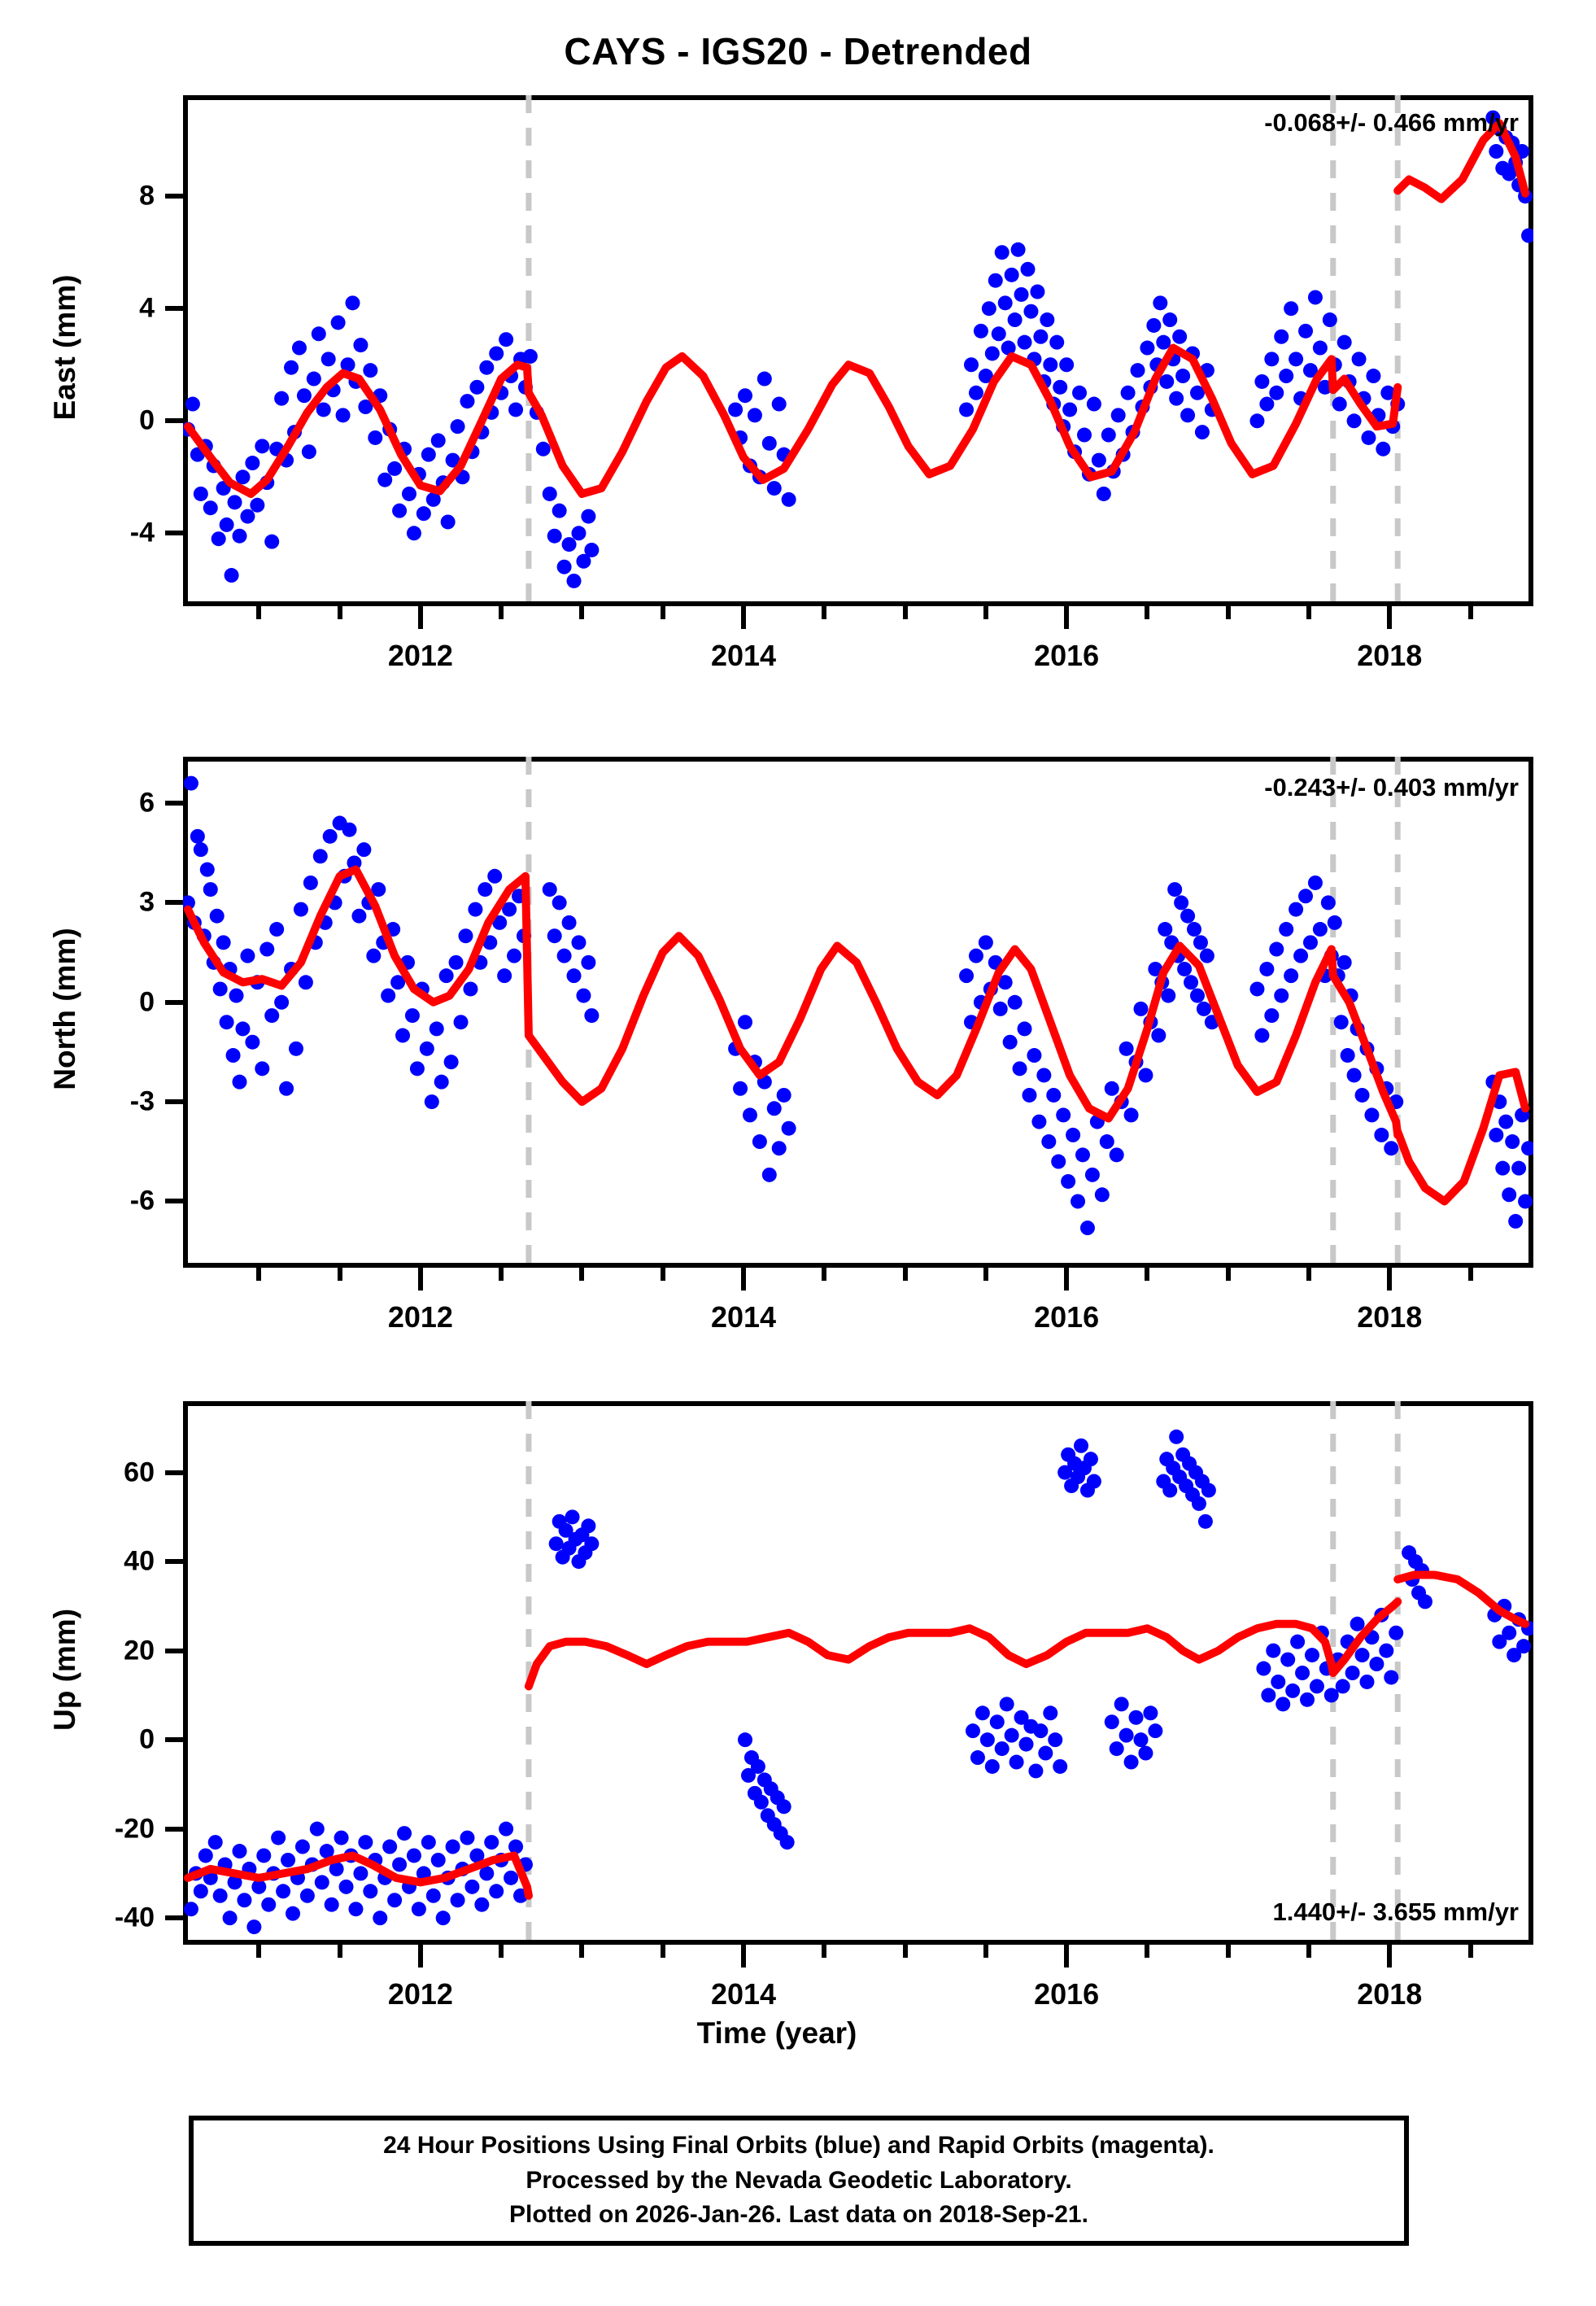  Describe the element at coordinates (147, 196) in the screenshot. I see `y-tick-label: 8` at that location.